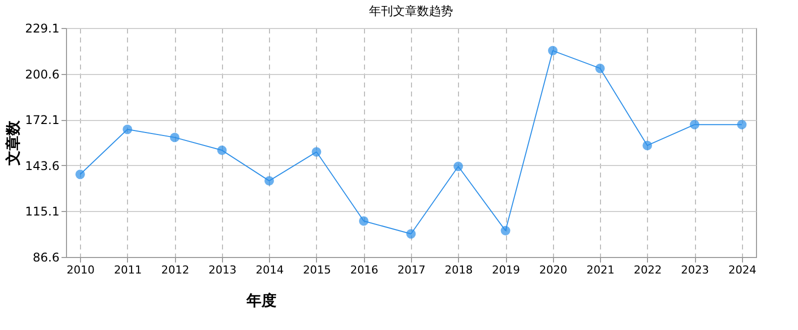 Image resolution: width=798 pixels, height=330 pixels. What do you see at coordinates (742, 270) in the screenshot?
I see `x-tick-label: 2024` at bounding box center [742, 270].